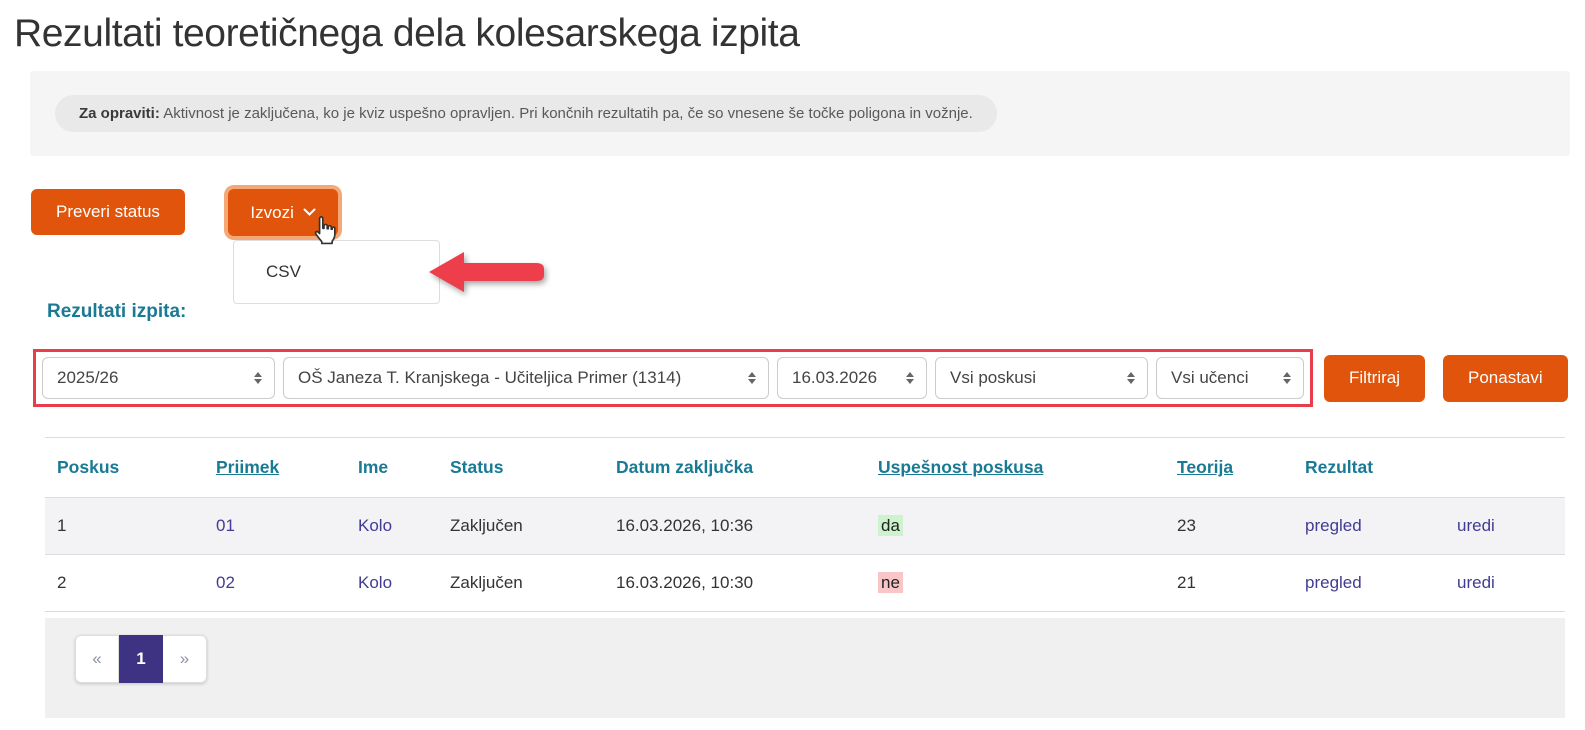 This screenshot has width=1585, height=730. What do you see at coordinates (835, 377) in the screenshot?
I see `date-value: 16.03.2026` at bounding box center [835, 377].